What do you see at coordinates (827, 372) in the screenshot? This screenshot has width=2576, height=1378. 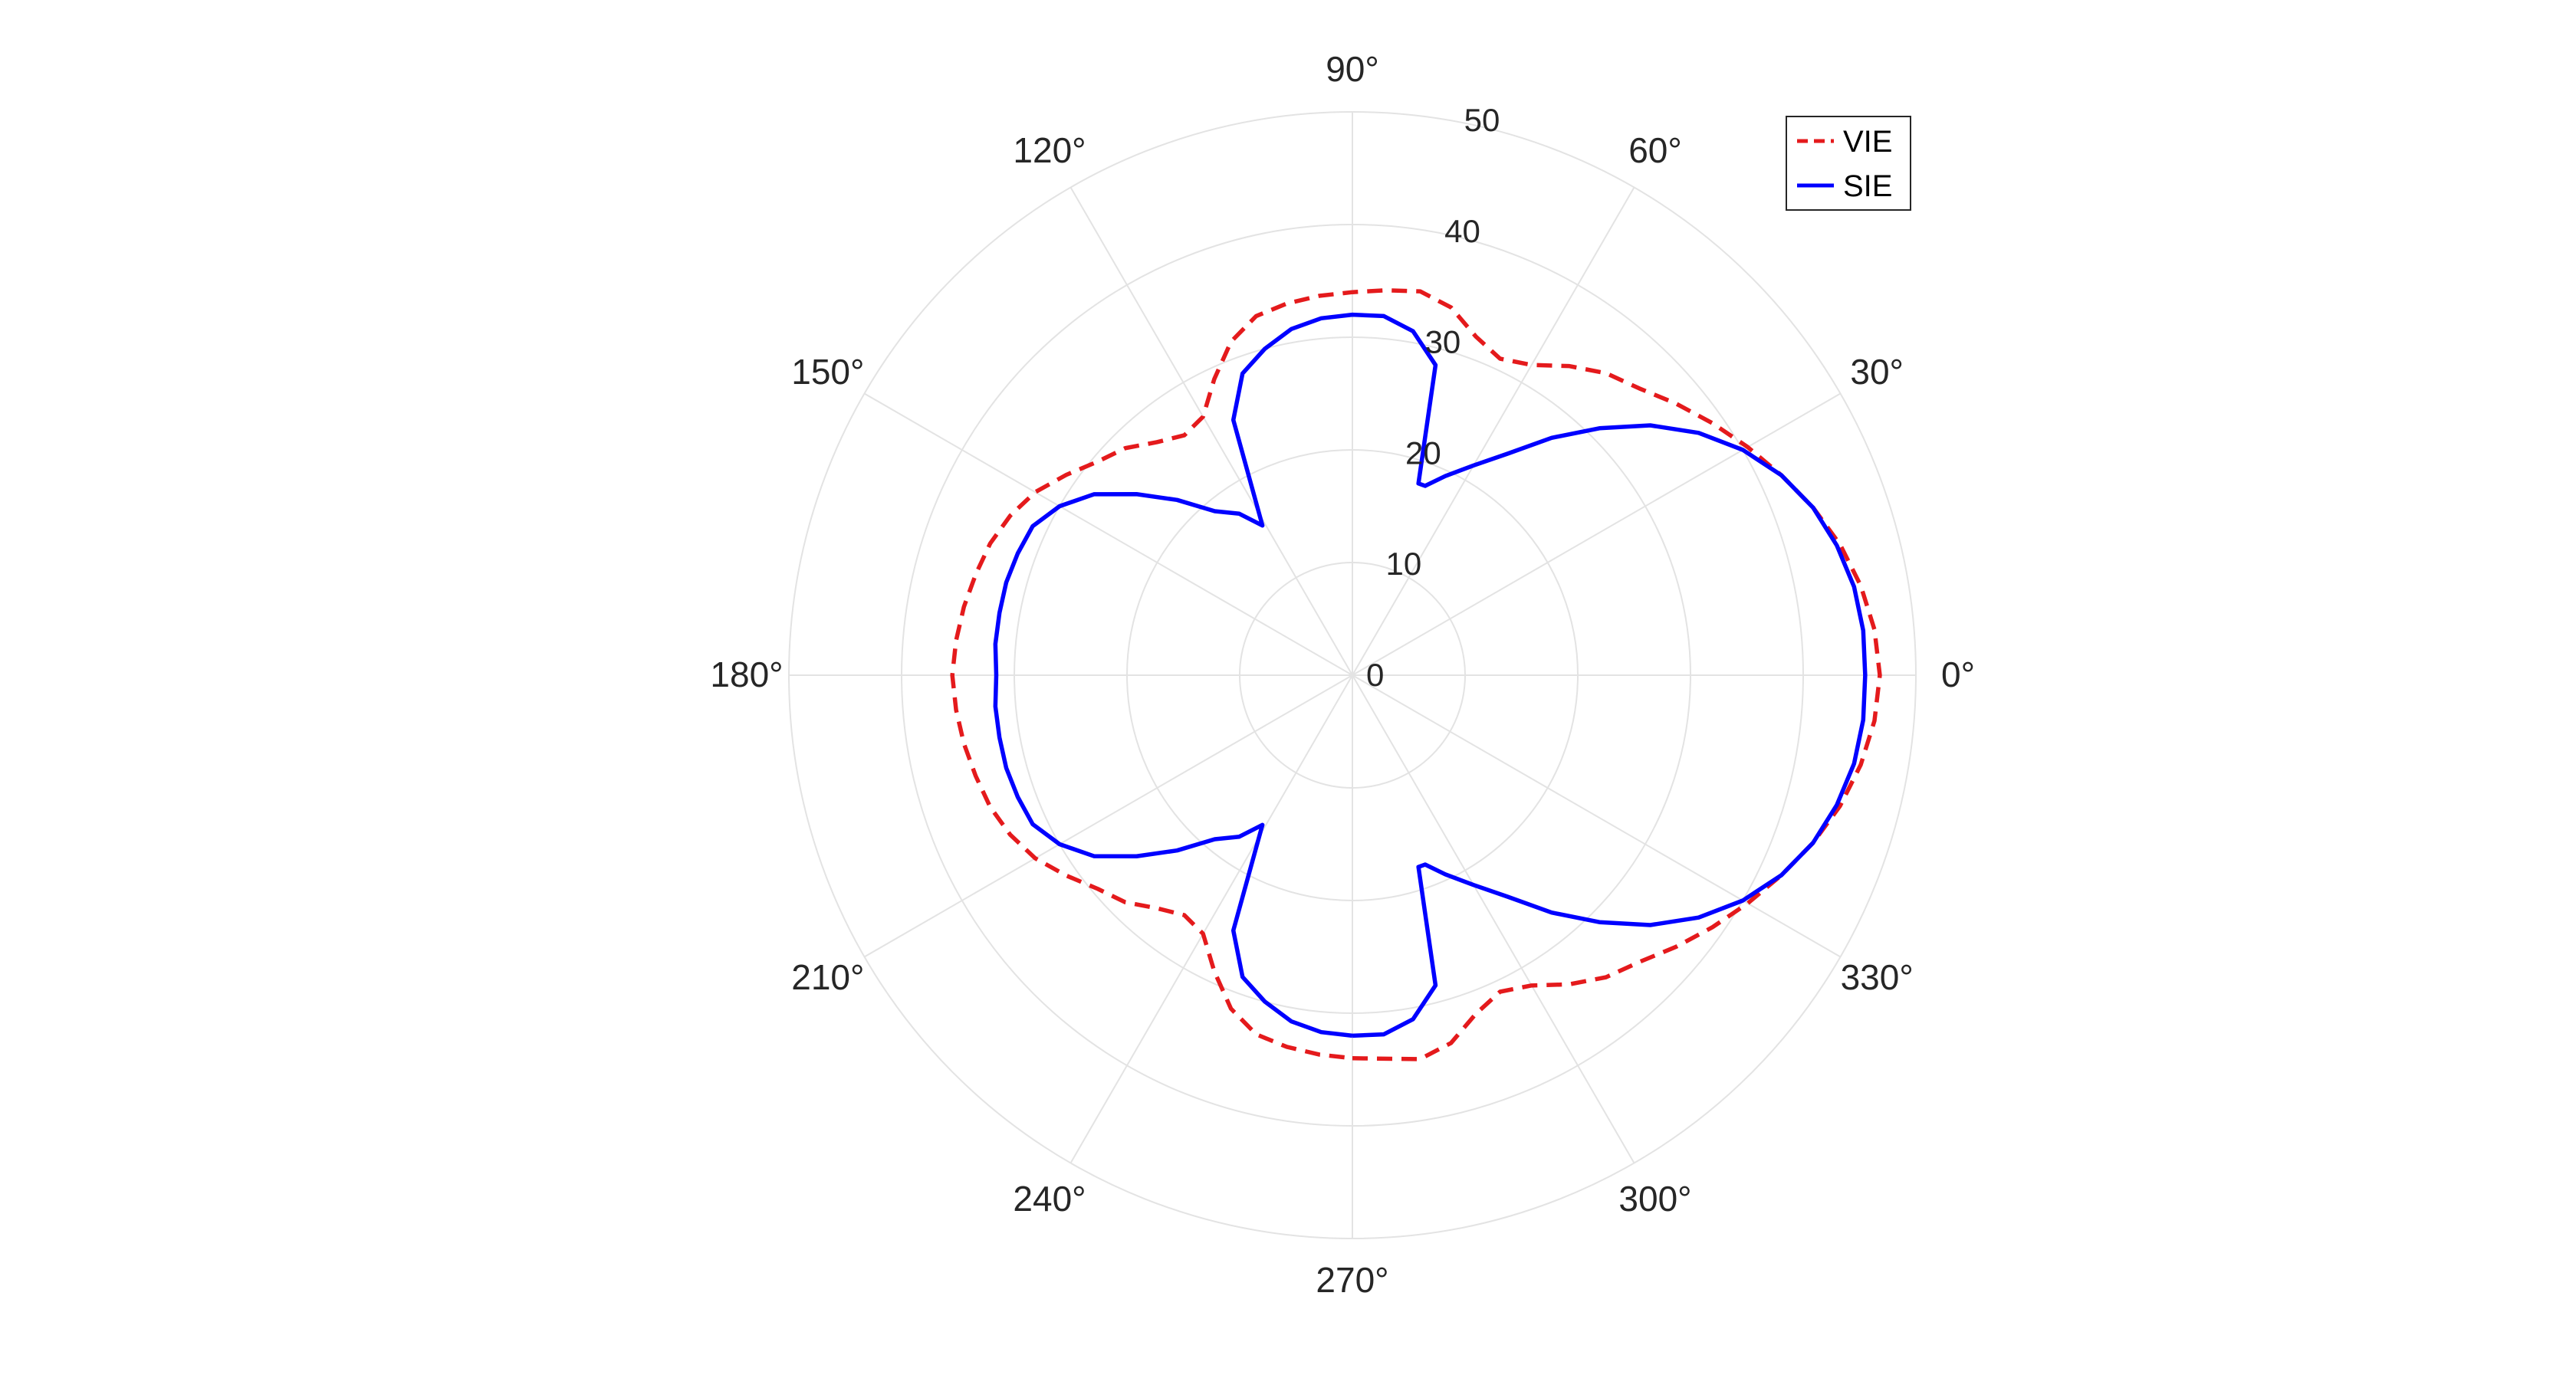 I see `theta-tick-label: 150°` at bounding box center [827, 372].